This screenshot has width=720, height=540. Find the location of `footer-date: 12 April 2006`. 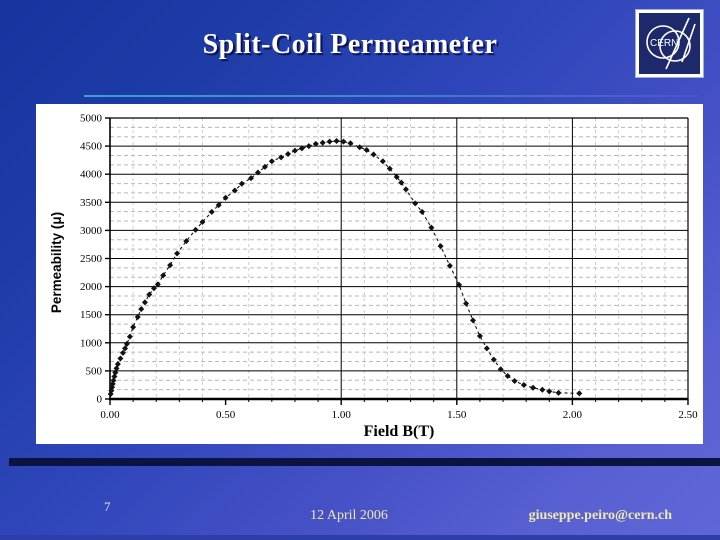

footer-date: 12 April 2006 is located at coordinates (349, 515).